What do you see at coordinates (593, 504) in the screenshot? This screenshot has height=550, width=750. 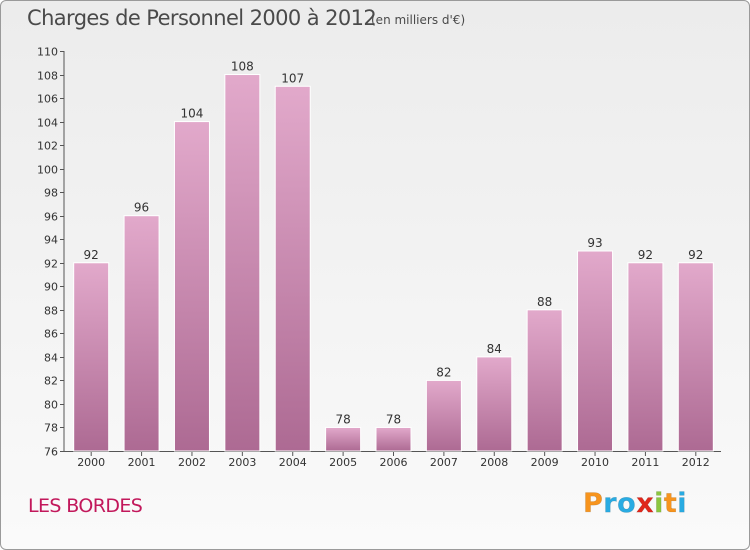 I see `logo-letter: P` at bounding box center [593, 504].